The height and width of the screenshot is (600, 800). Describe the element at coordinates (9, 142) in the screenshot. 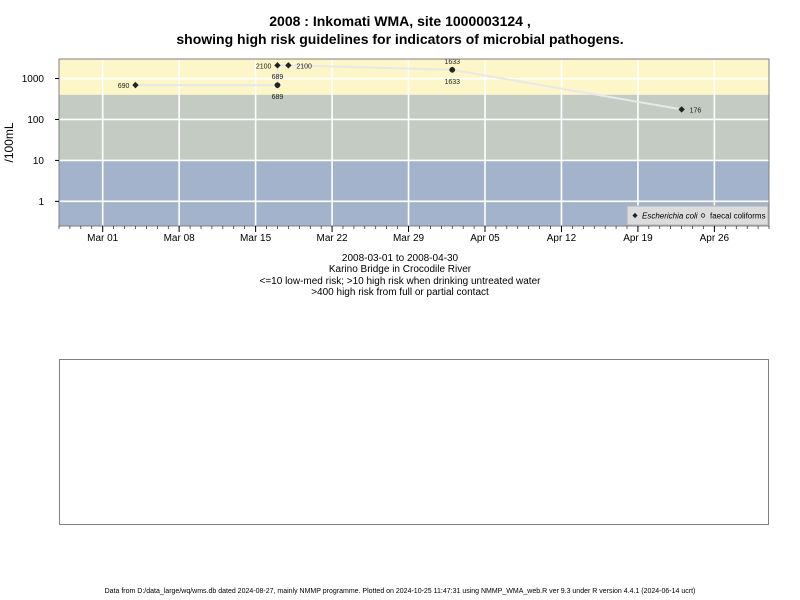

I see `y-axis-label: /100mL` at that location.